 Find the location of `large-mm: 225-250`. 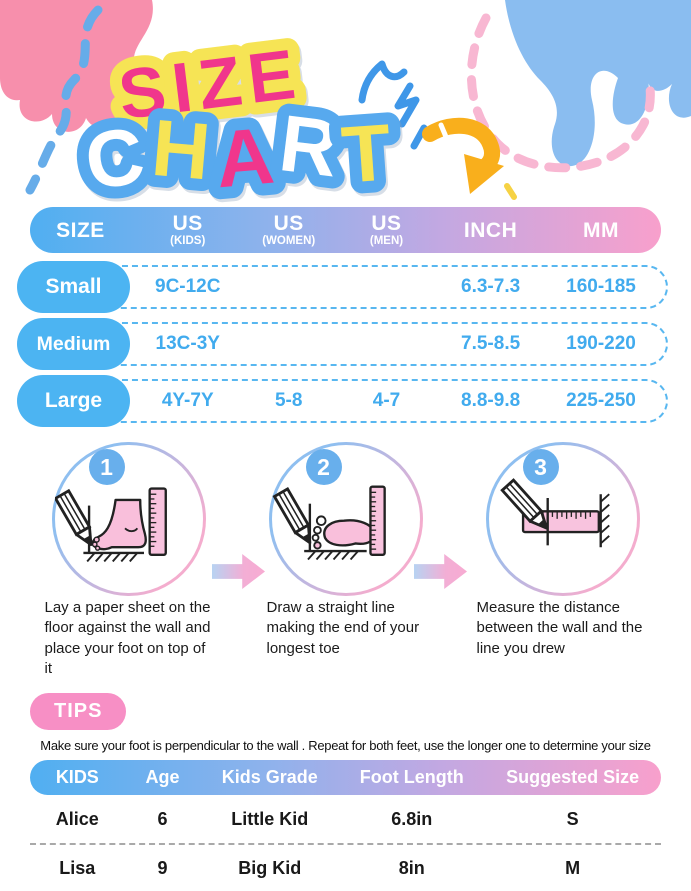

large-mm: 225-250 is located at coordinates (601, 400).